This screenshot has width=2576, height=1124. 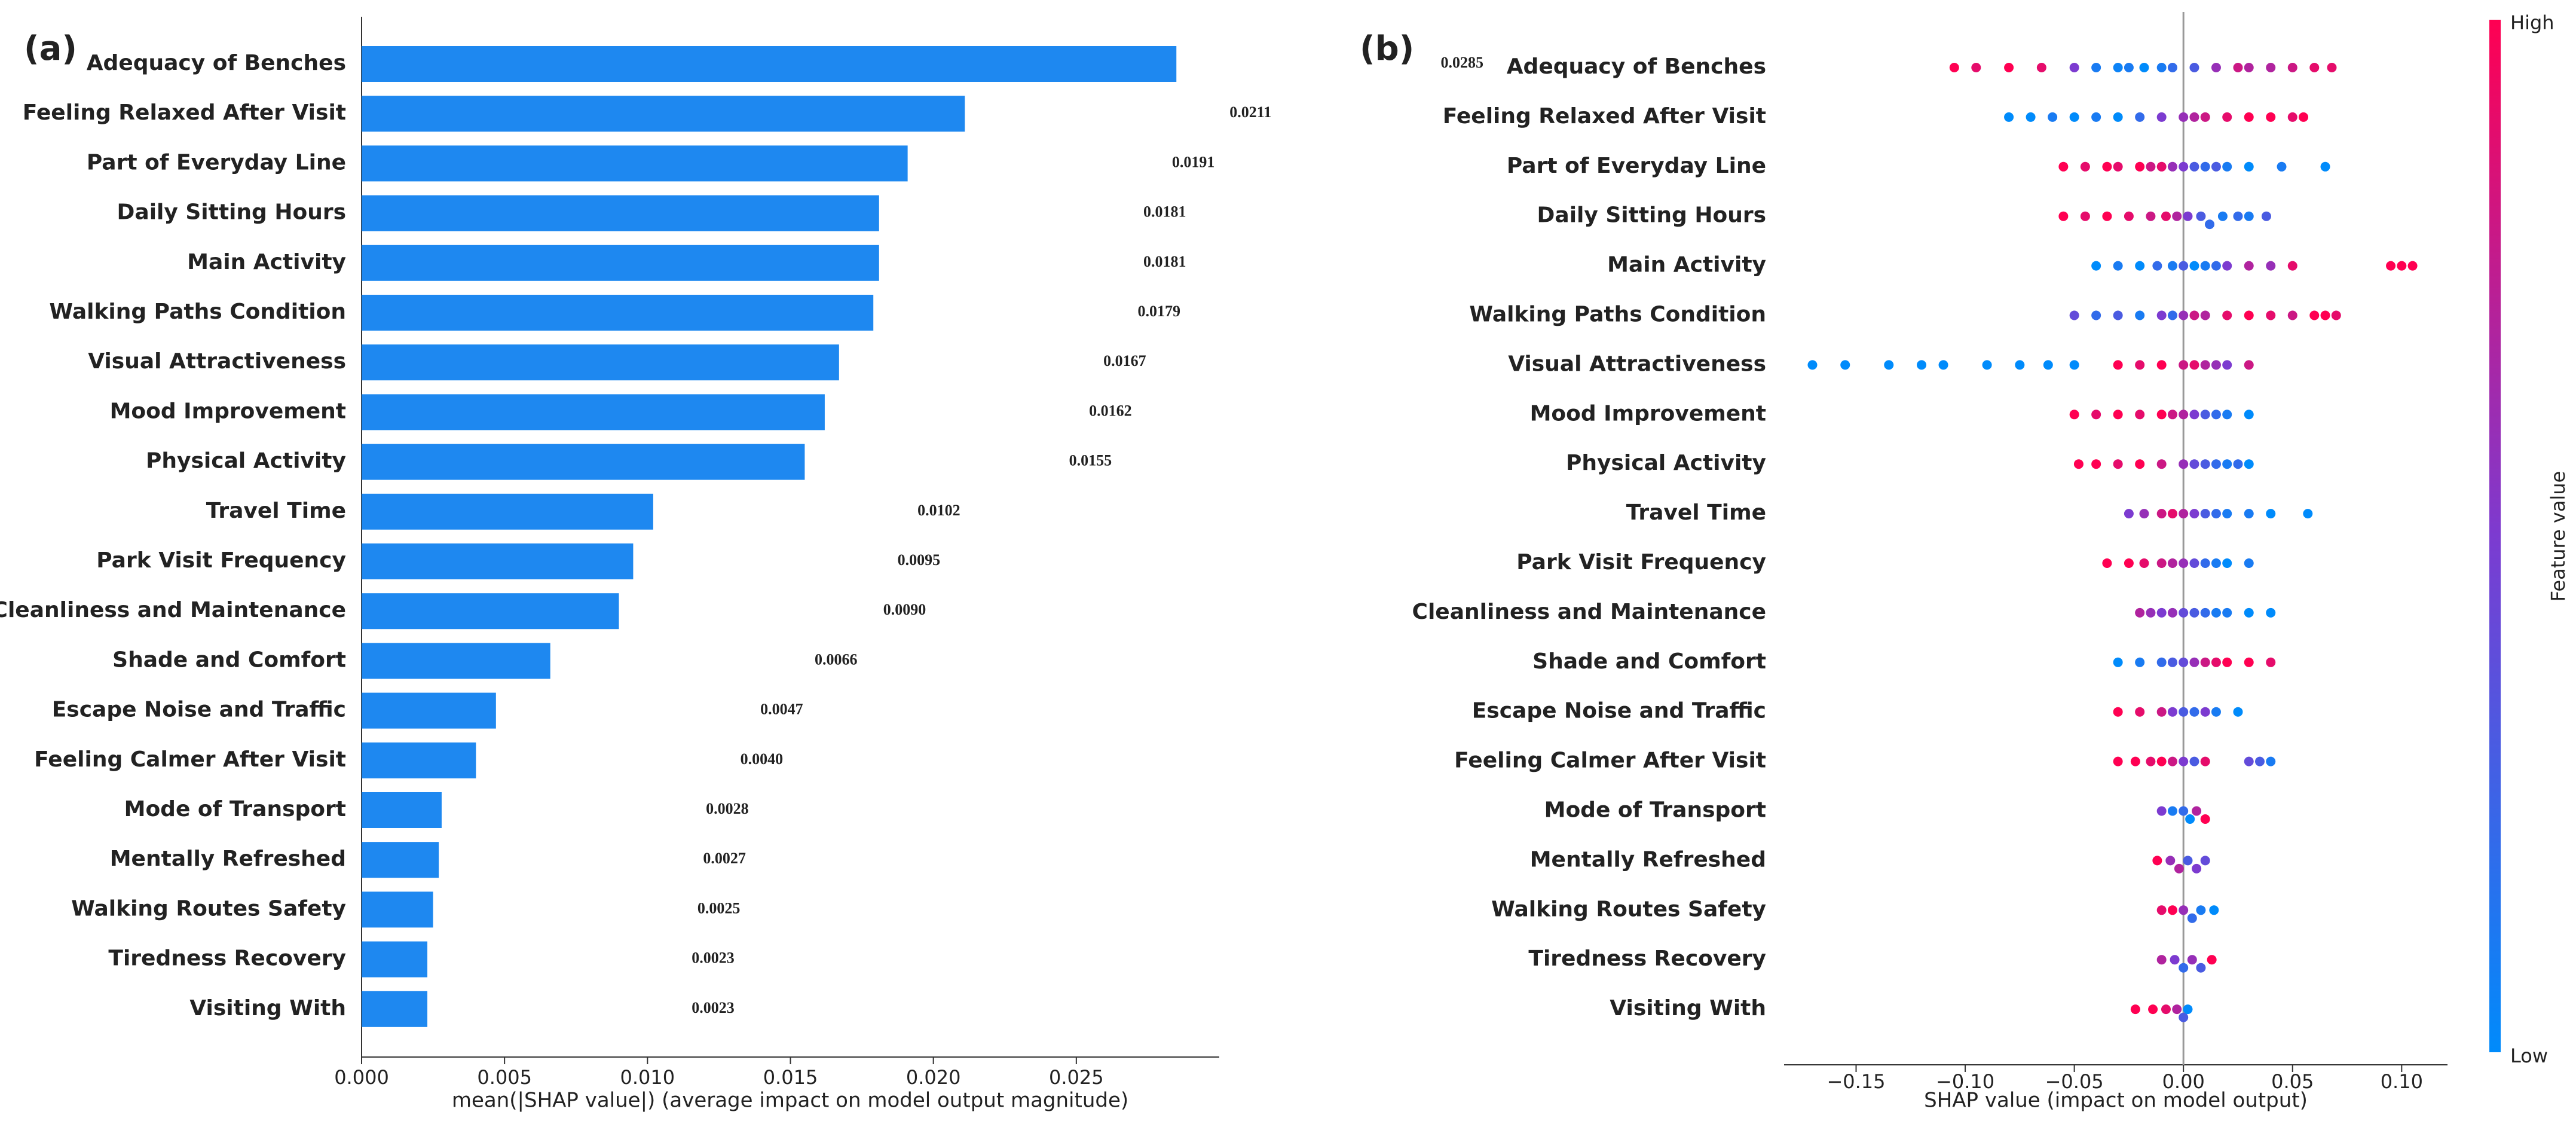 What do you see at coordinates (1688, 1008) in the screenshot?
I see `category-label: Visiting With` at bounding box center [1688, 1008].